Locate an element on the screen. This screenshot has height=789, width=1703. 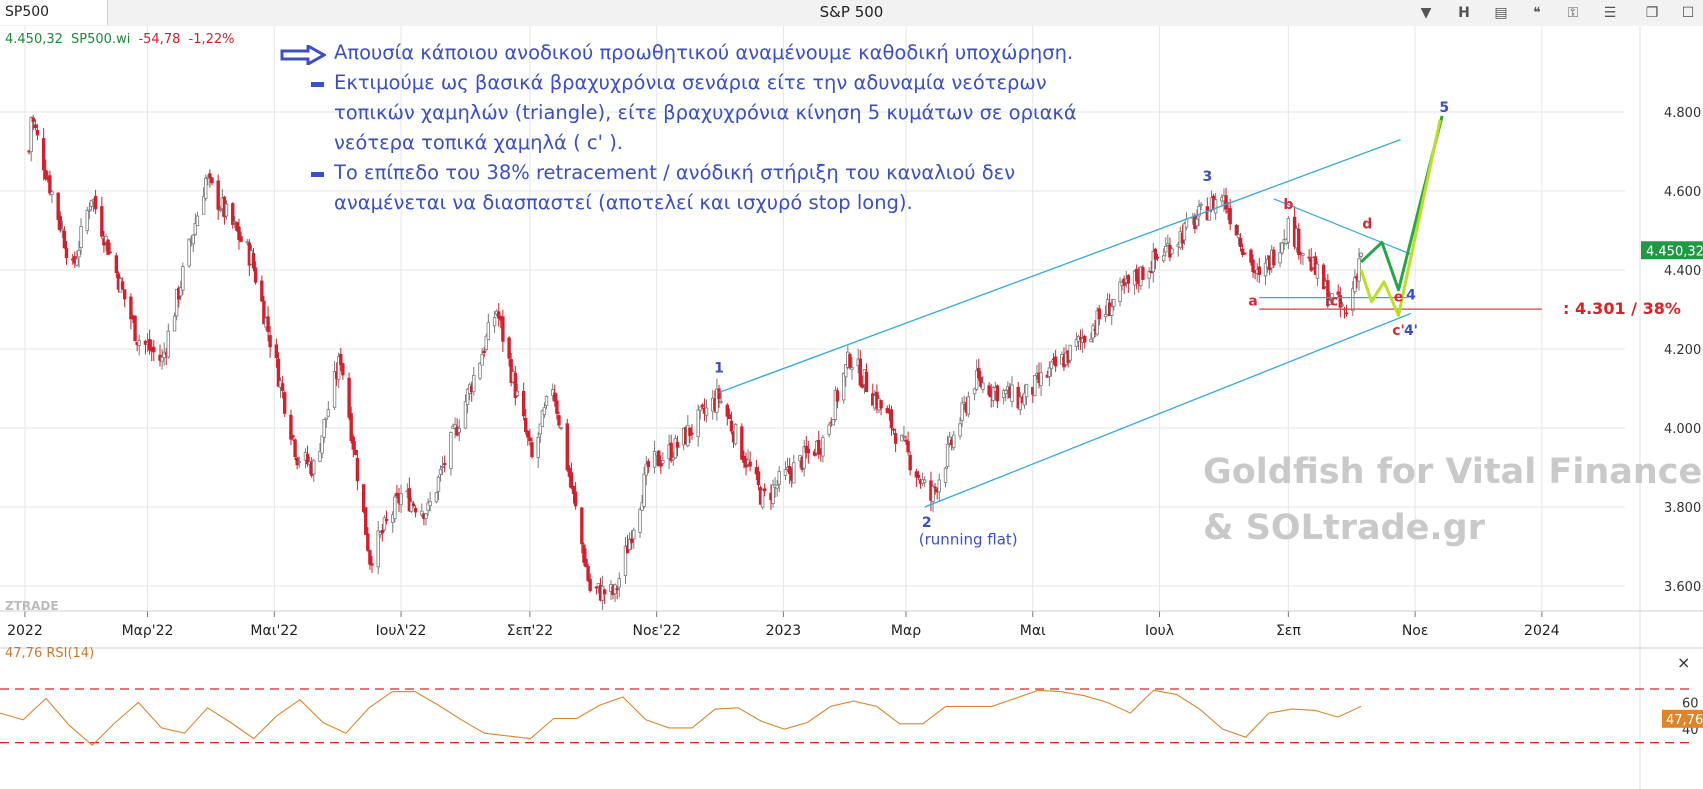
layout-icon: ▤ is located at coordinates (1501, 13).